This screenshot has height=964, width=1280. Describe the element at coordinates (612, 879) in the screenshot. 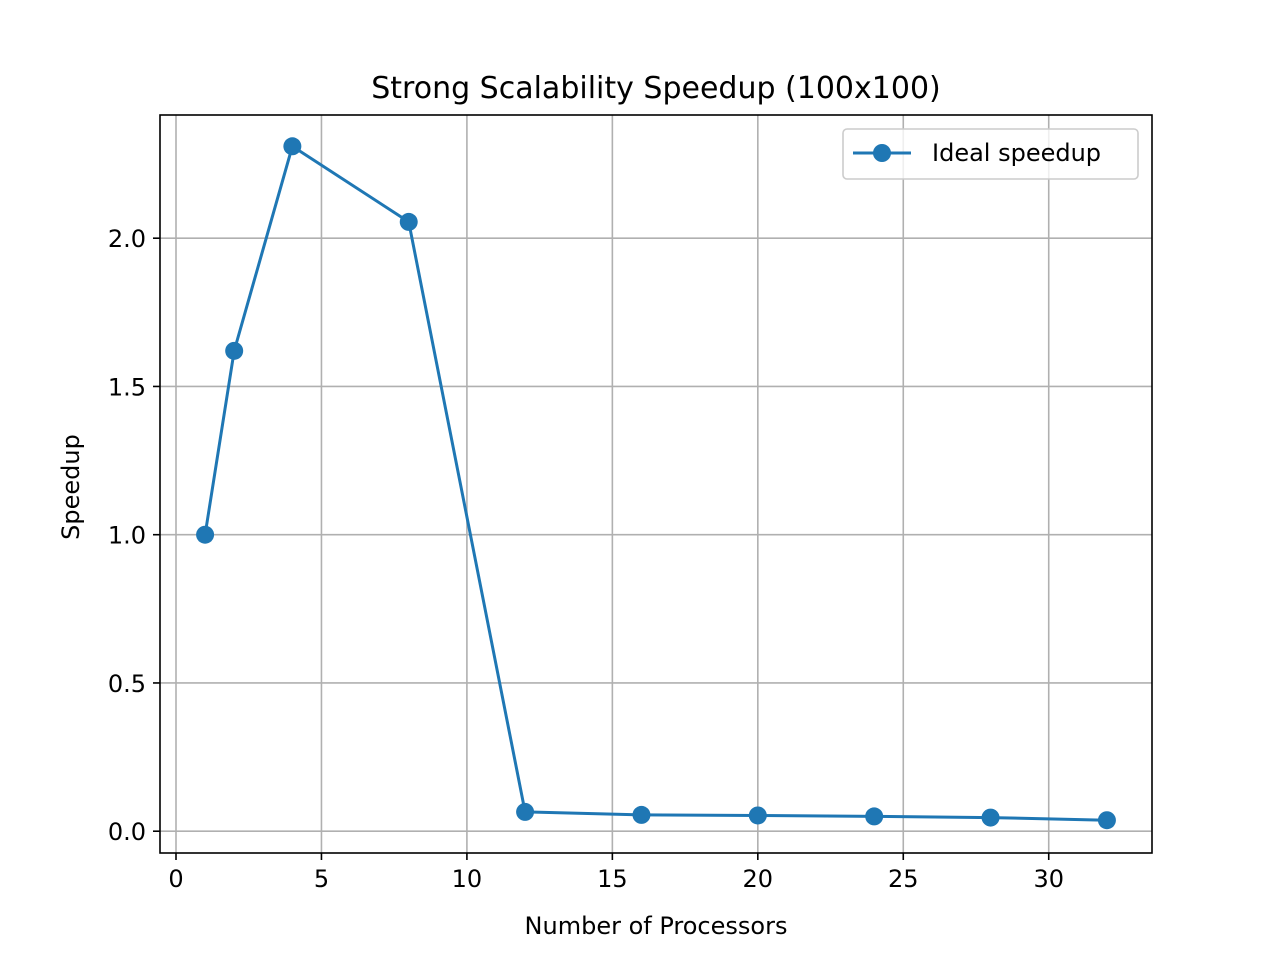

I see `x-tick-label: 15` at that location.